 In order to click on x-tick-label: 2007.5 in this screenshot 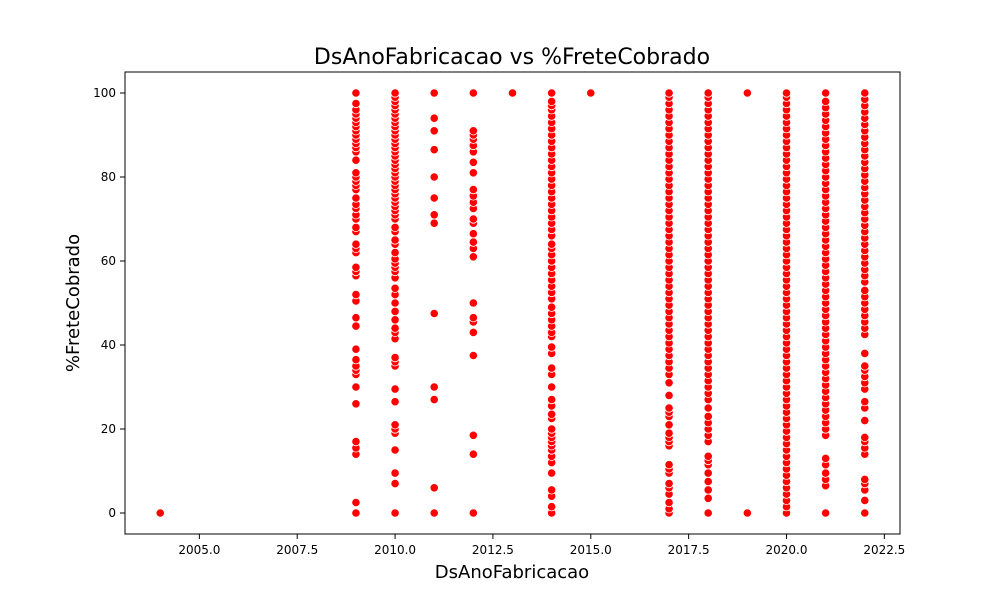, I will do `click(297, 550)`.